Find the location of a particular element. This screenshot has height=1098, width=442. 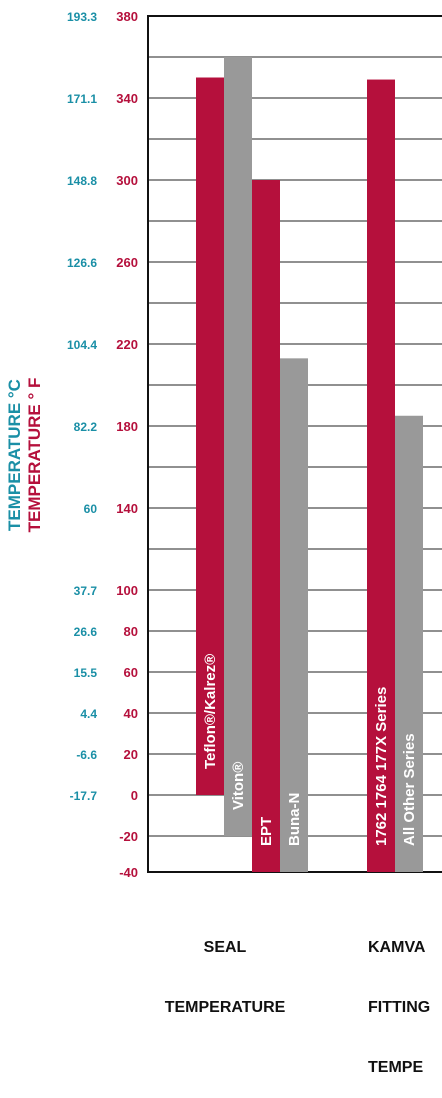

tick-f-3: 260 is located at coordinates (127, 262).